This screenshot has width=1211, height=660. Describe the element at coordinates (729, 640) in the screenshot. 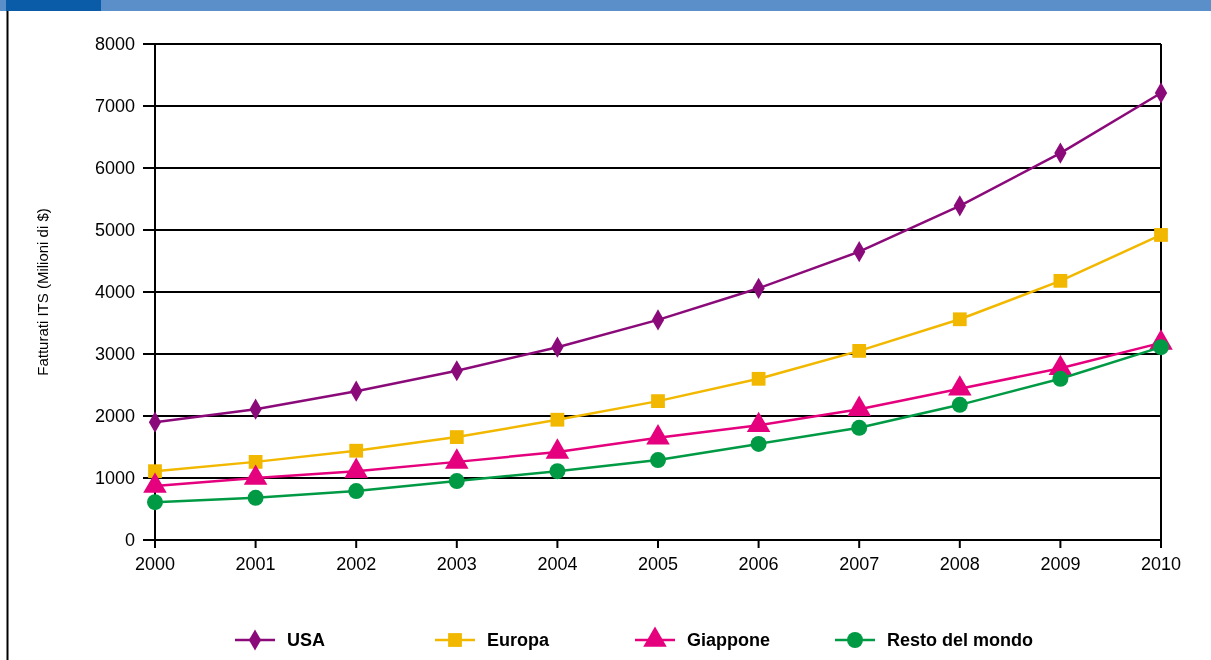

I see `legend-label: Giappone` at that location.